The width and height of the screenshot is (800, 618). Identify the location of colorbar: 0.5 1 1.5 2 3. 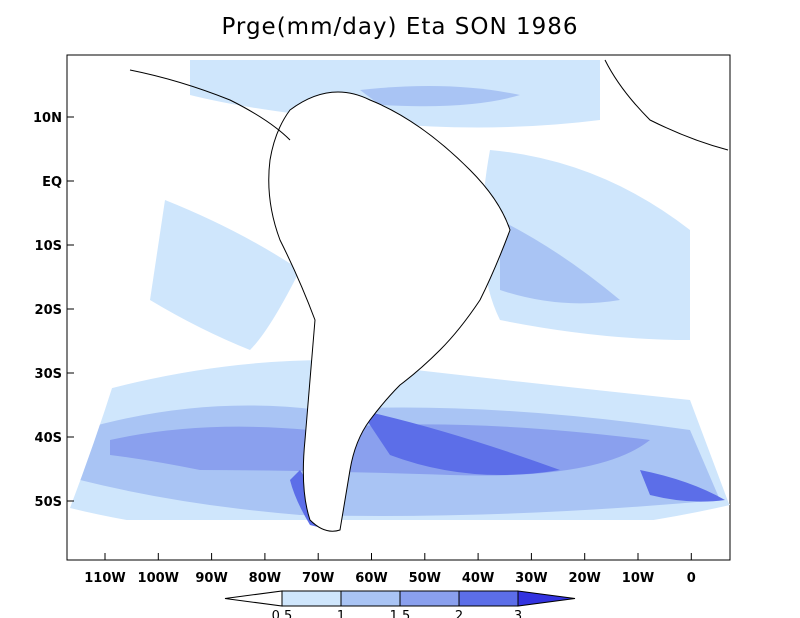
(400, 604).